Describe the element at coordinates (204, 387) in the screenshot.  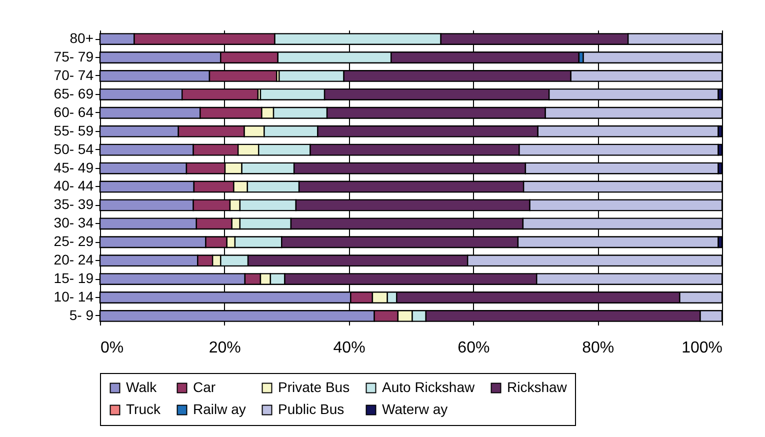
I see `legend-label: Car` at that location.